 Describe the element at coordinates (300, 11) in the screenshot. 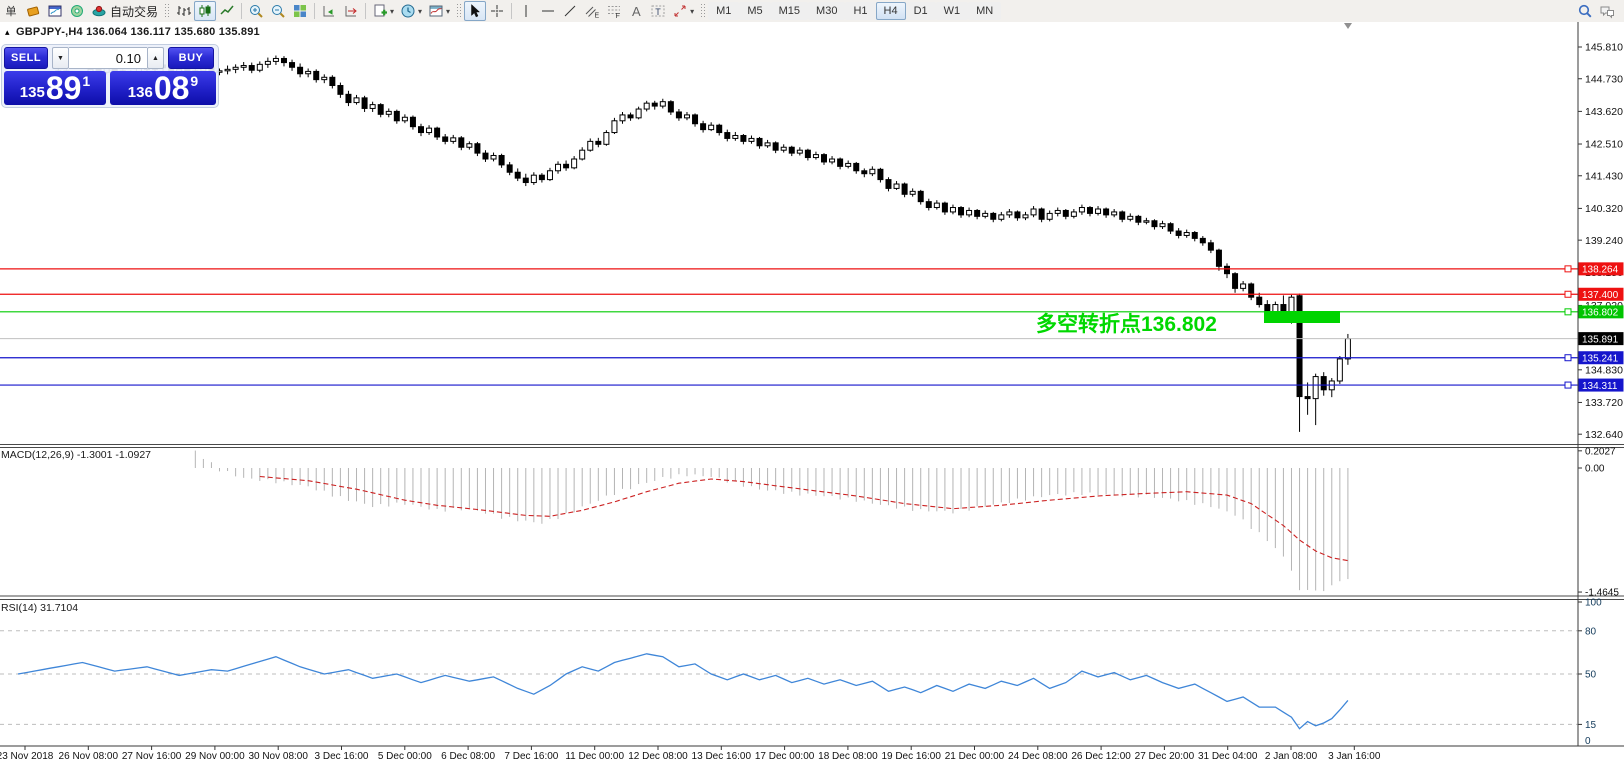

I see `toolbar-tile-windows` at that location.